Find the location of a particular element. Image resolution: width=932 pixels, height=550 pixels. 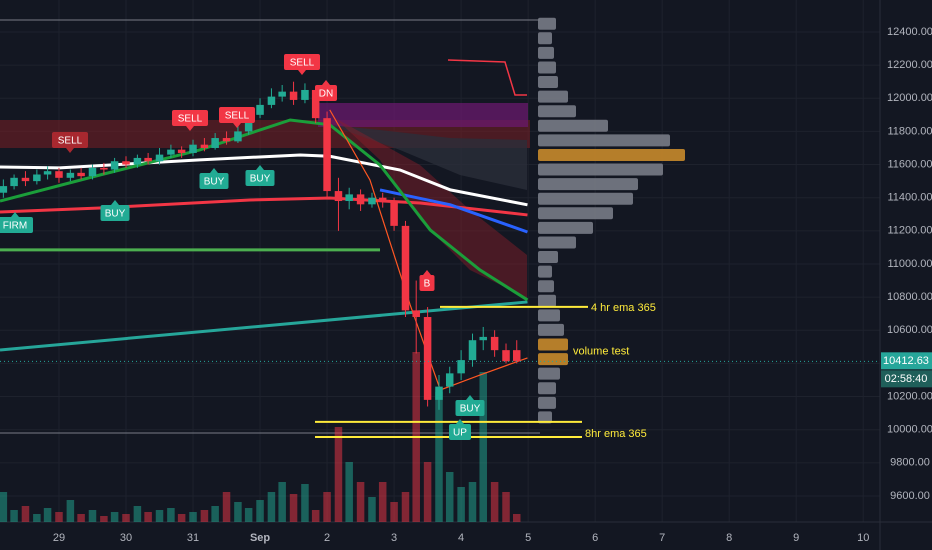

purple-cloud is located at coordinates (423, 115).